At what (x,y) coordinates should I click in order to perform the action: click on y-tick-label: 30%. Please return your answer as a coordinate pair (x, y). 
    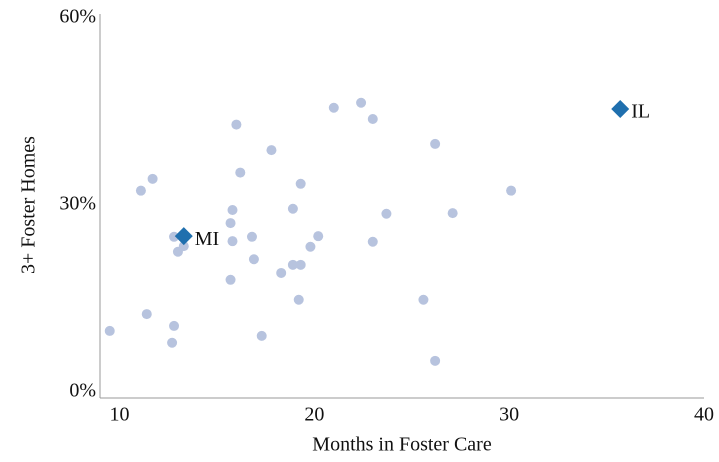
    Looking at the image, I should click on (77, 204).